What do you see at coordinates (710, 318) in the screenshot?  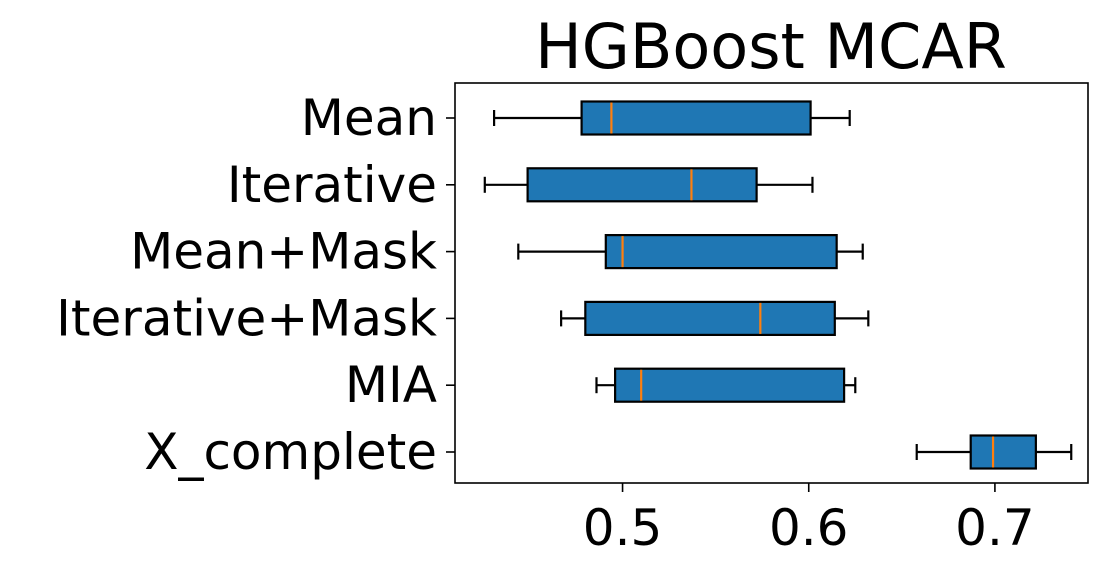 I see `box-iterative-mask` at bounding box center [710, 318].